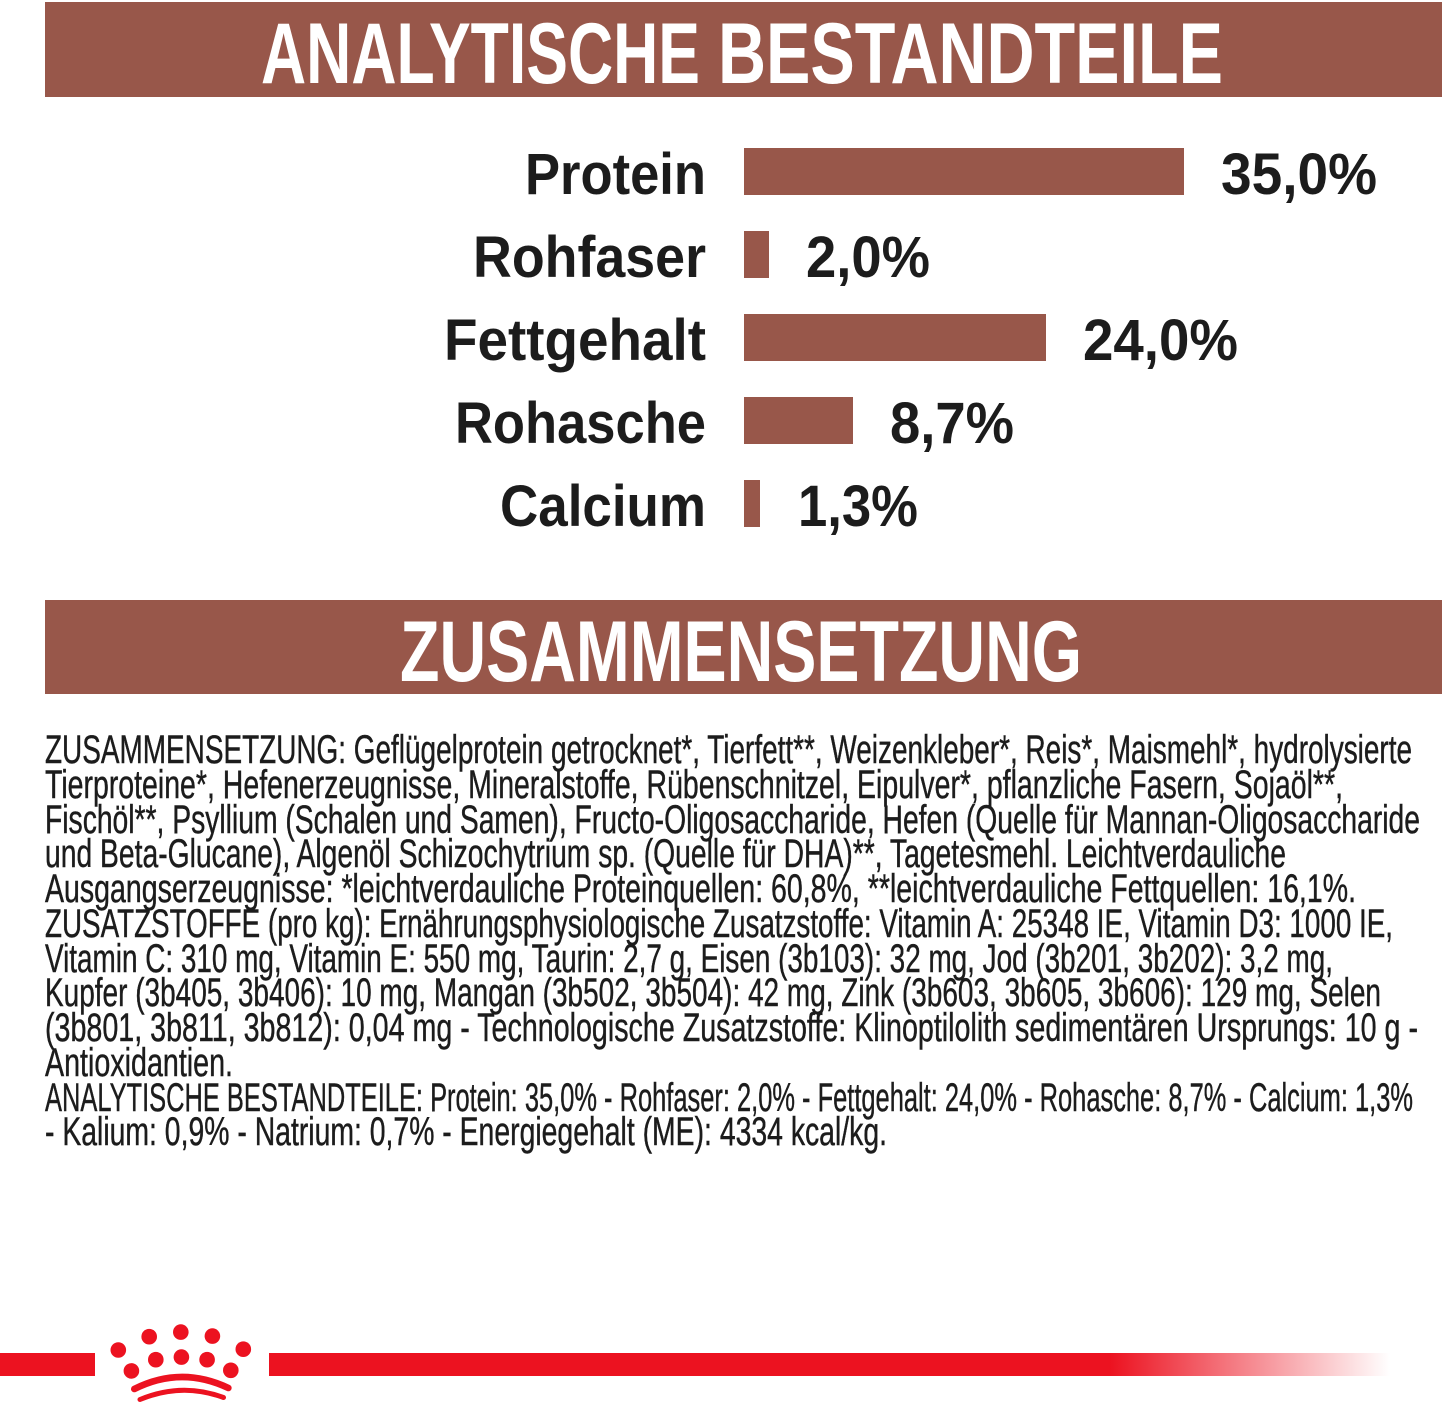 The width and height of the screenshot is (1445, 1402). Describe the element at coordinates (868, 257) in the screenshot. I see `svg-text: 2,0%` at that location.